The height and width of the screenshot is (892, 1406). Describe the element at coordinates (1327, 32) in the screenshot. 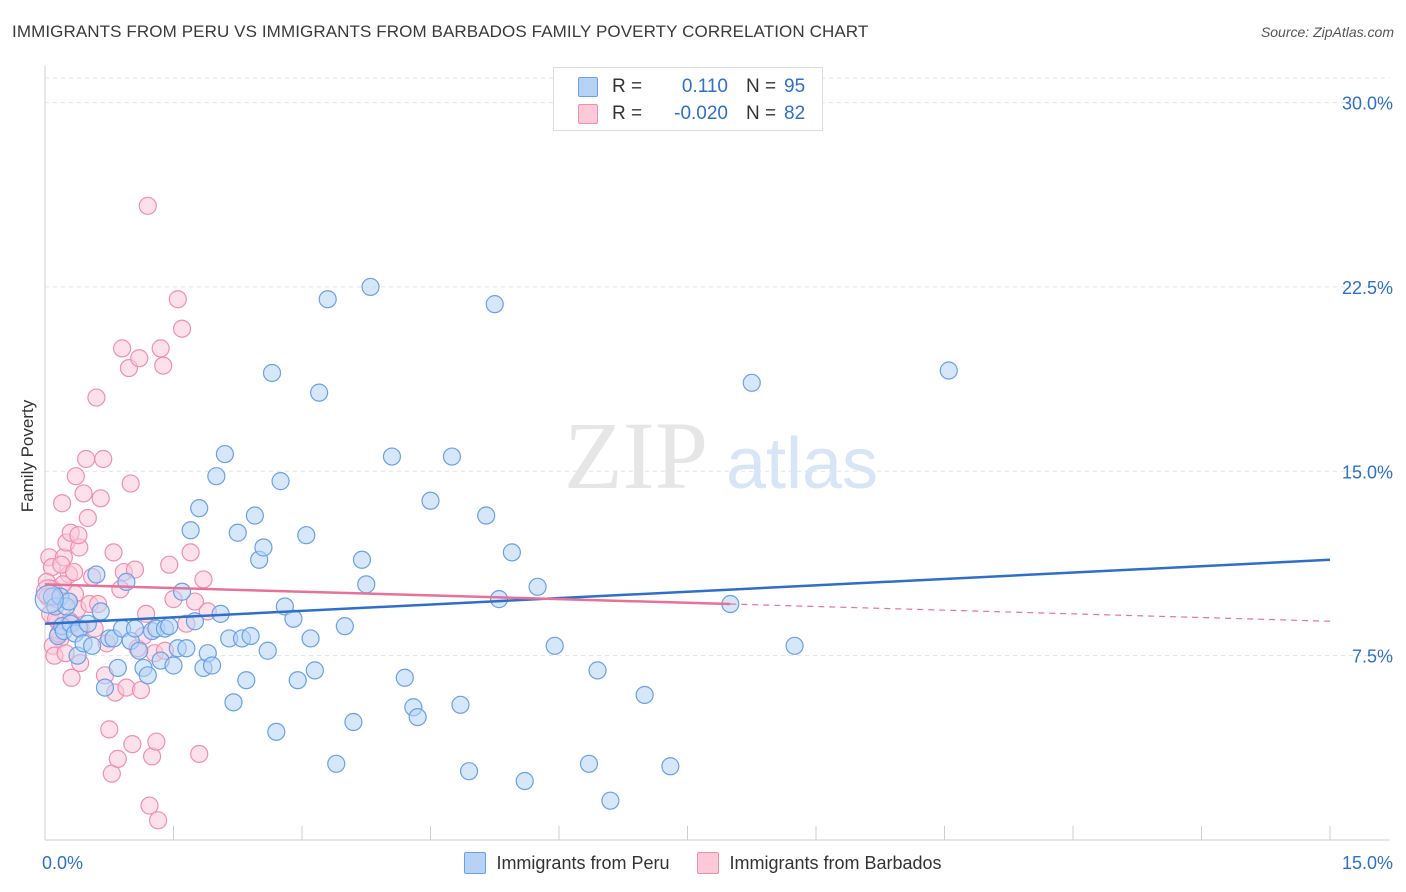

I see `source-label: Source: ZipAtlas.com` at that location.